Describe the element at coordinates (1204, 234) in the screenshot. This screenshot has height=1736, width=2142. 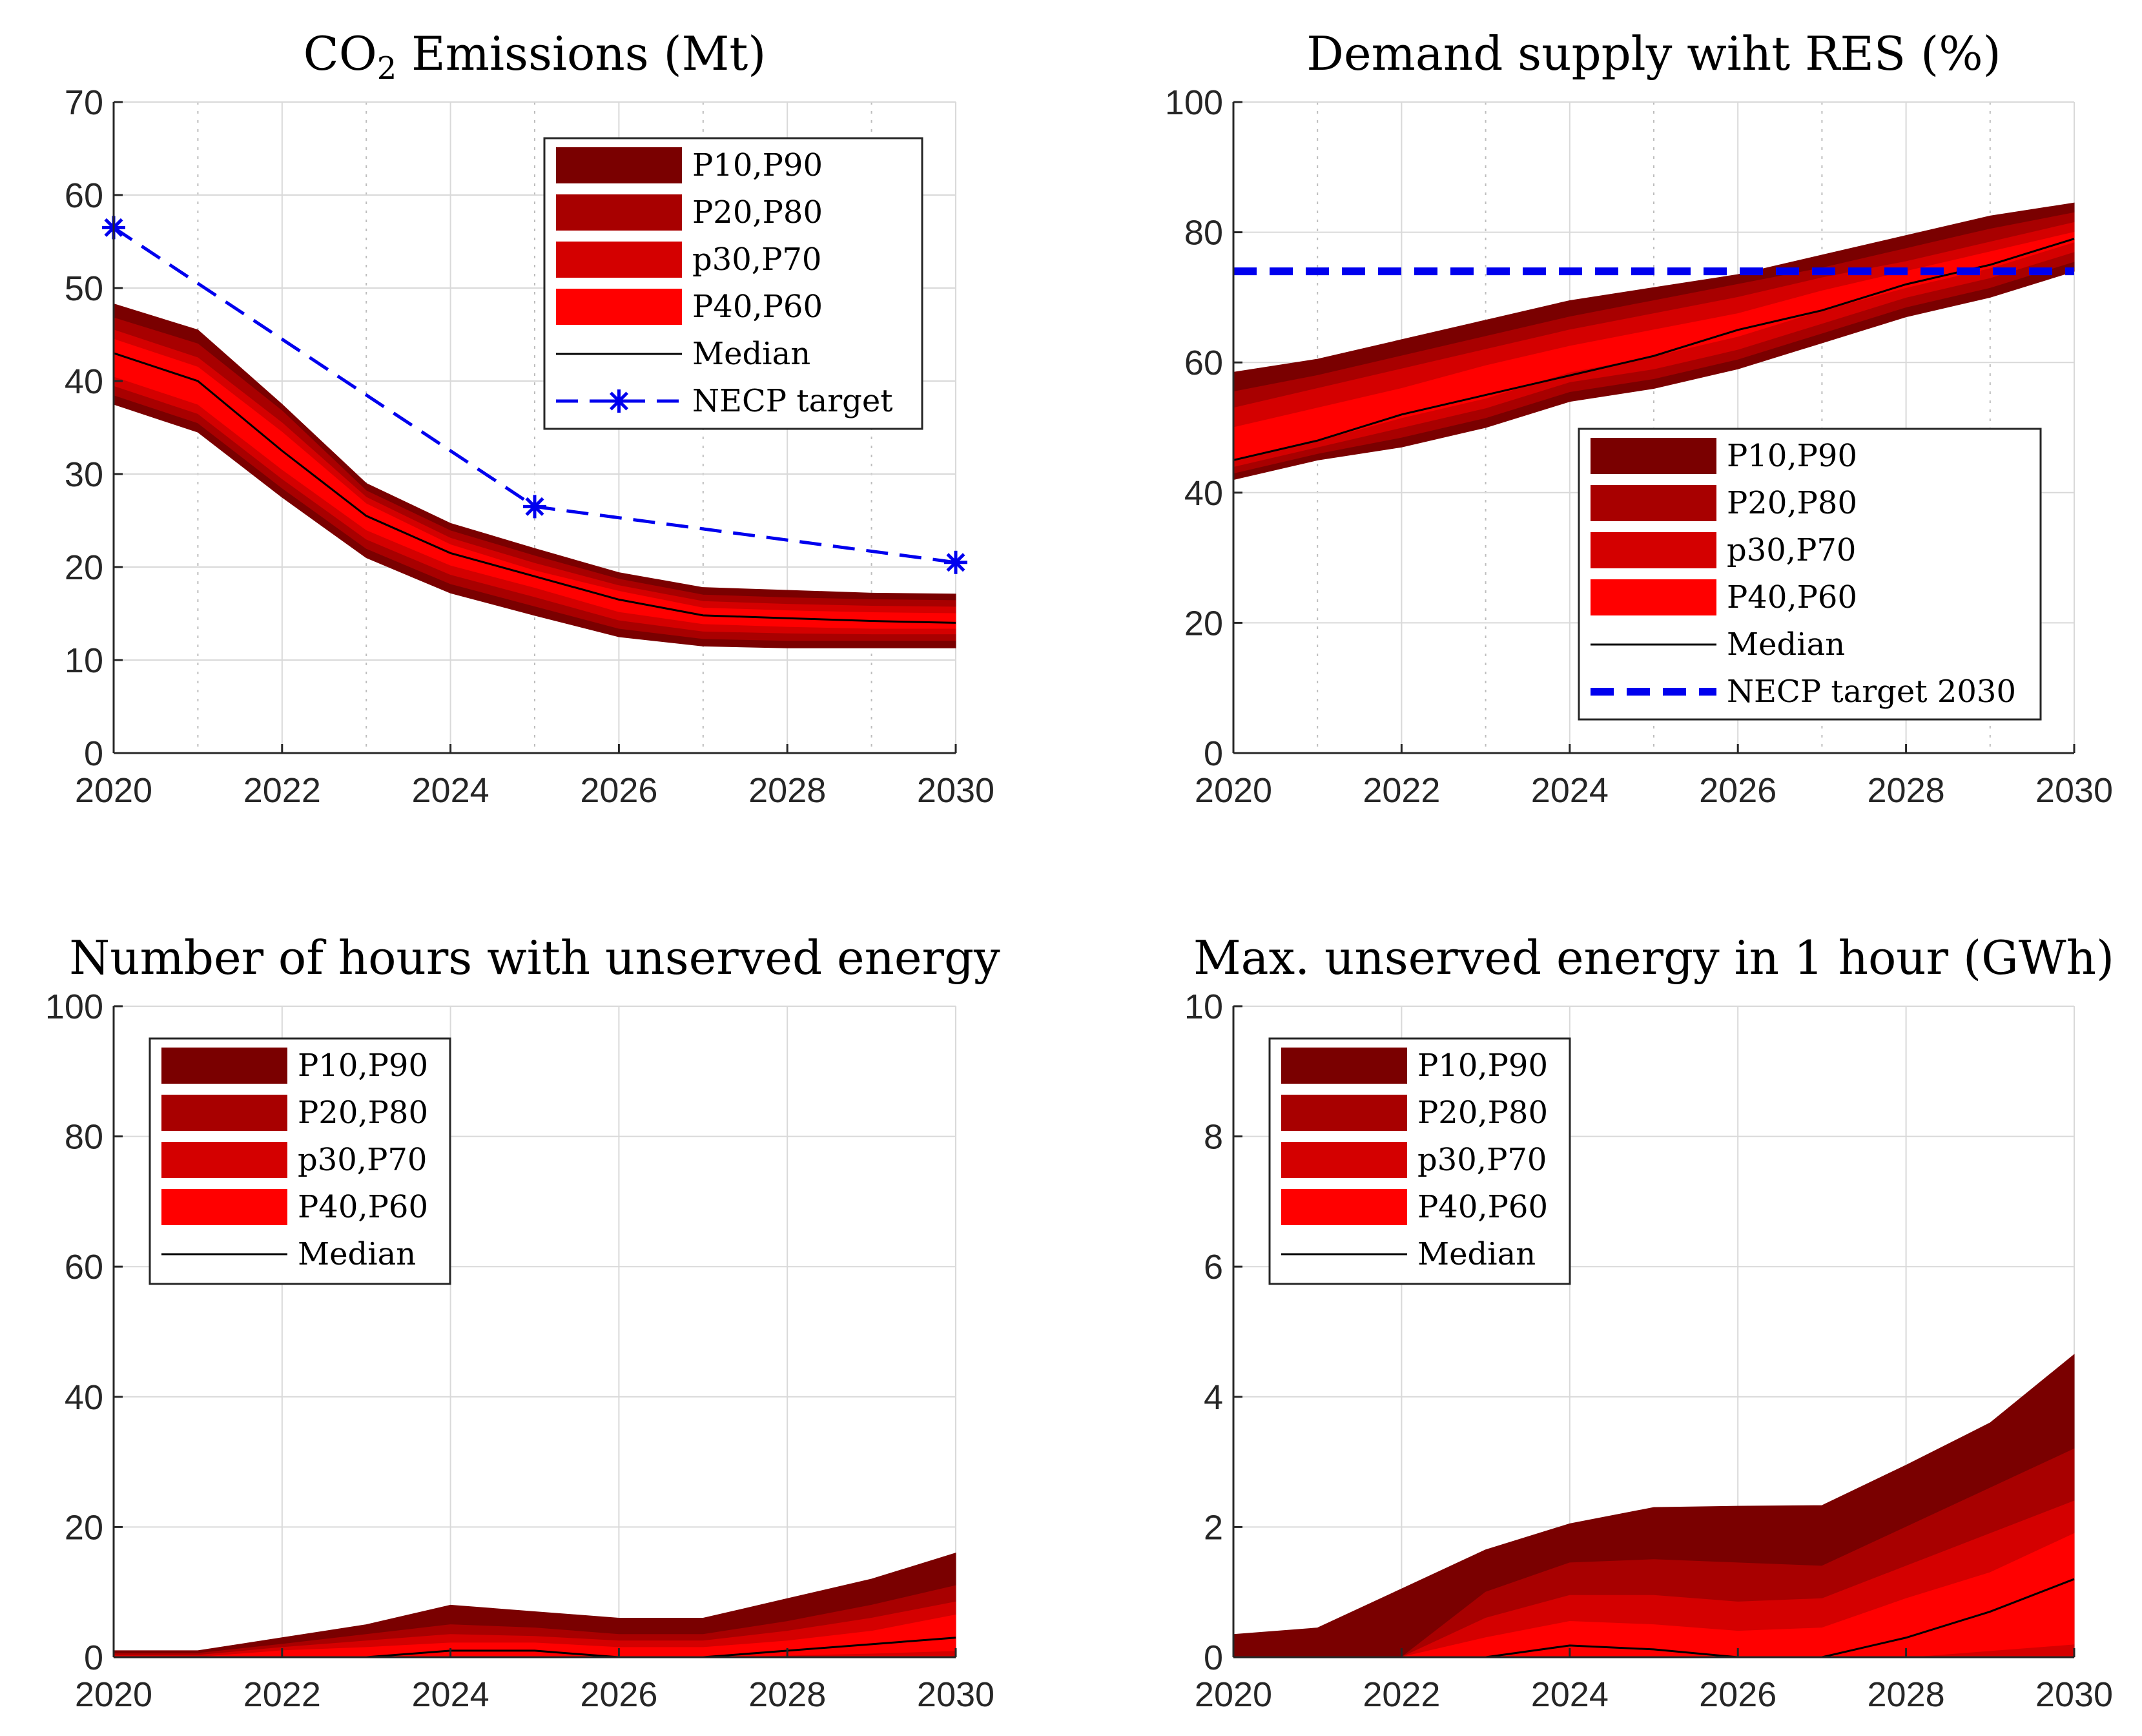
I see `y-tick-label: 80` at that location.